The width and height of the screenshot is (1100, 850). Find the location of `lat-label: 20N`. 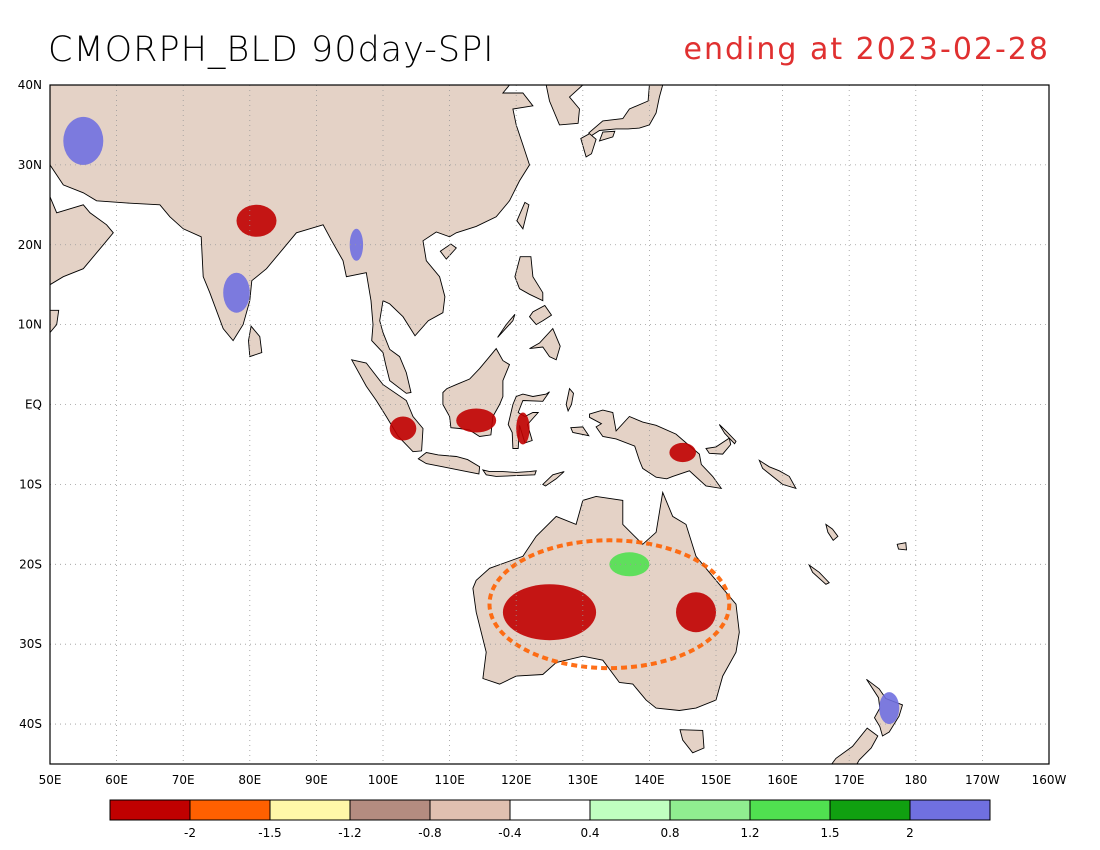

lat-label: 20N is located at coordinates (30, 245).